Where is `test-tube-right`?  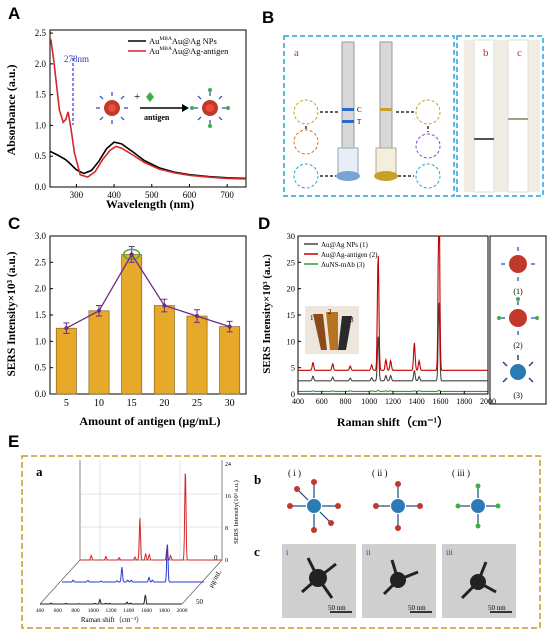 test-tube-right is located at coordinates (386, 111).